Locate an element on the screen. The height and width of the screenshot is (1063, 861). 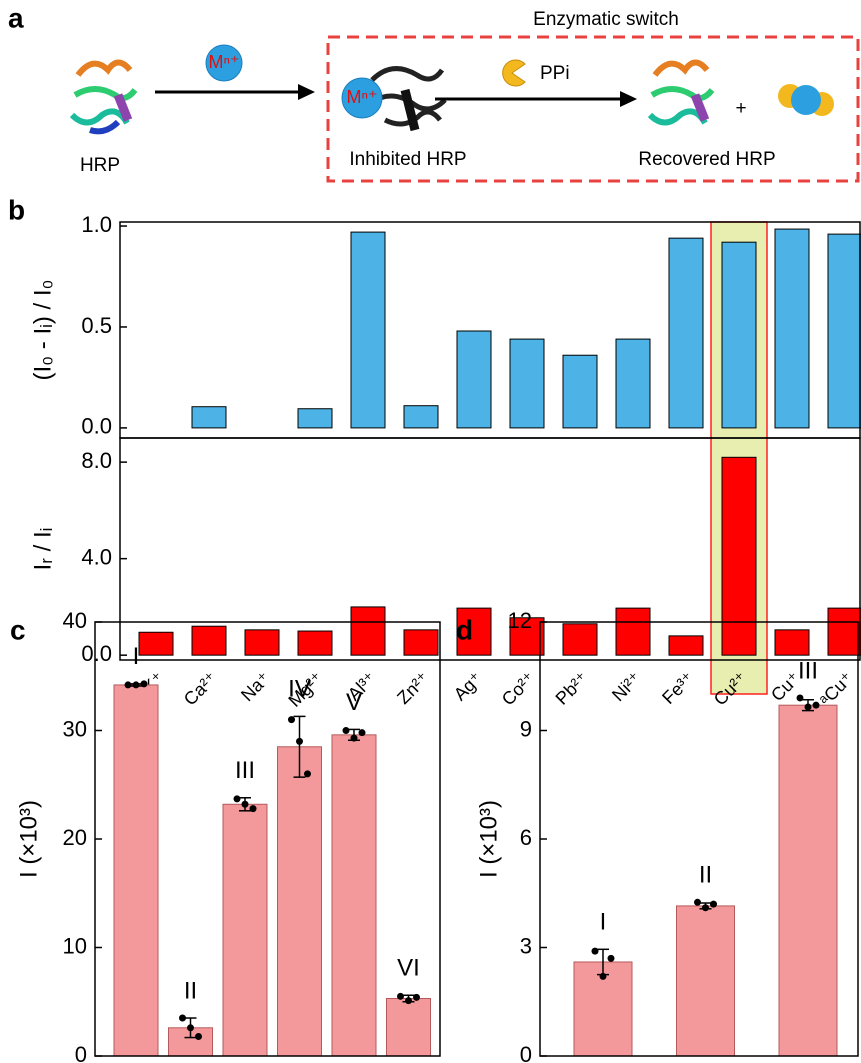
complex-icon is located at coordinates (806, 100).